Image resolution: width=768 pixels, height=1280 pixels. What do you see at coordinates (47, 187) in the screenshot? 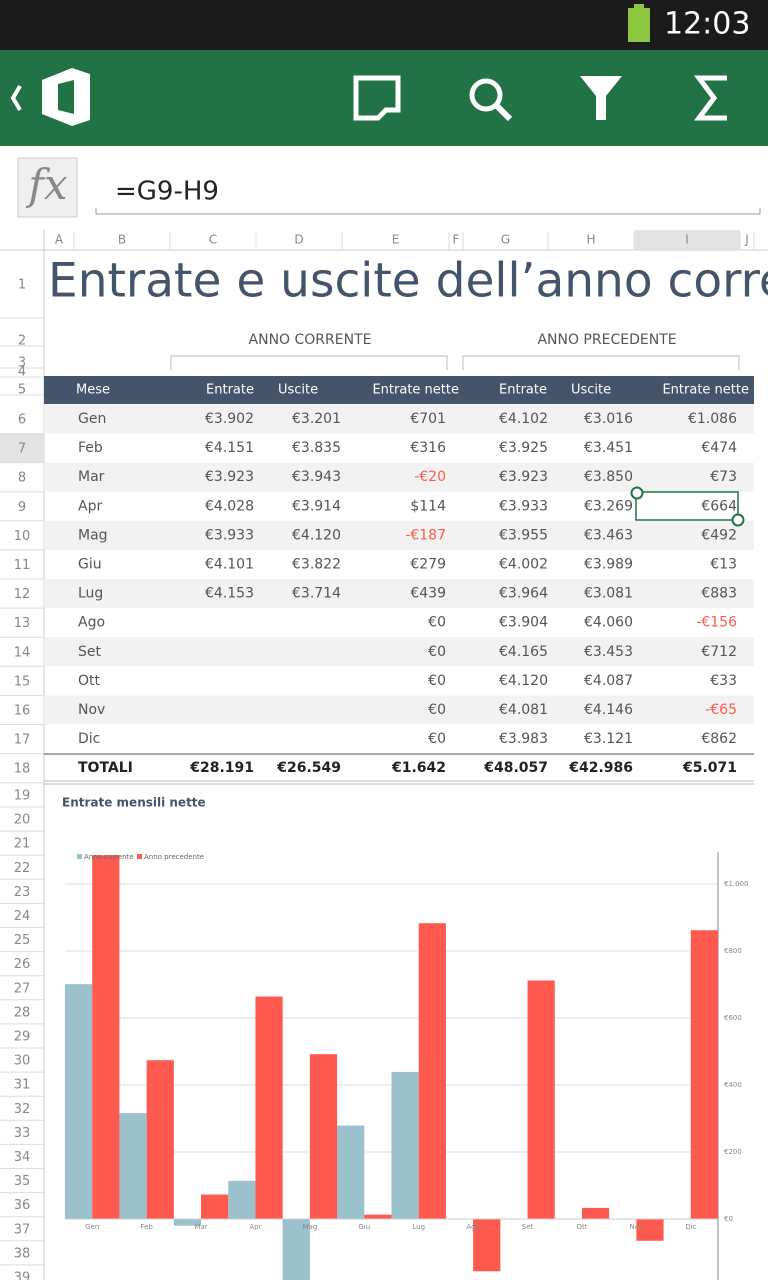
I see `fx-button` at bounding box center [47, 187].